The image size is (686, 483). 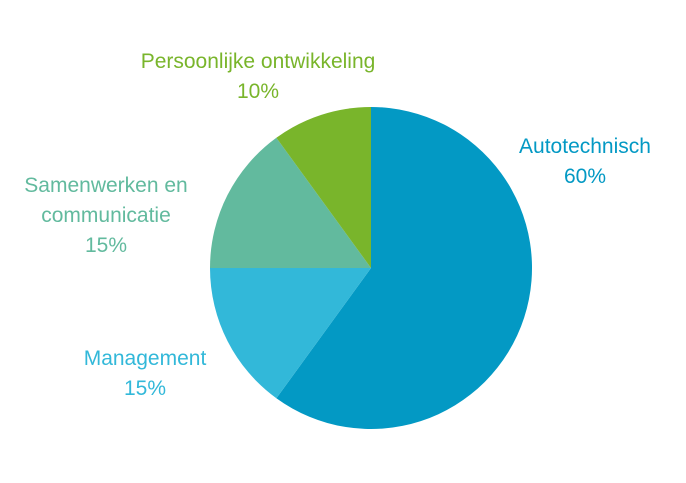 I want to click on slice-label-samenwerken-line1: Samenwerken en, so click(x=106, y=185).